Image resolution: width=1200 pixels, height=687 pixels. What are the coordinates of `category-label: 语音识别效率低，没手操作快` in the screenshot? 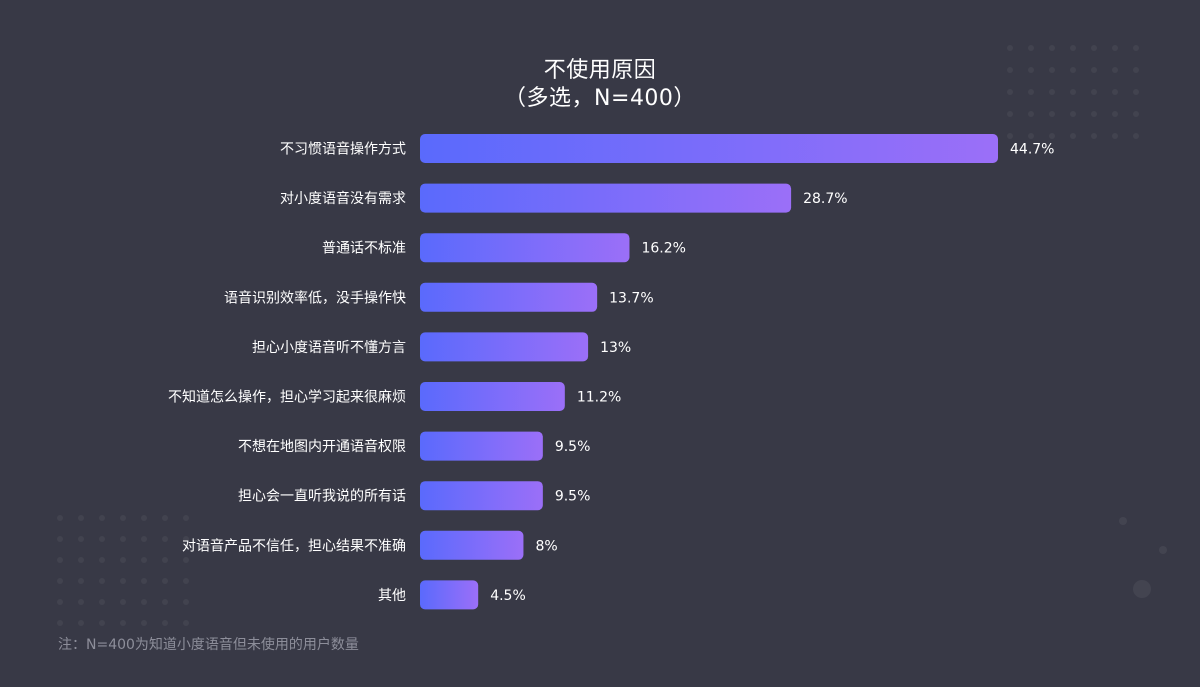 It's located at (315, 297).